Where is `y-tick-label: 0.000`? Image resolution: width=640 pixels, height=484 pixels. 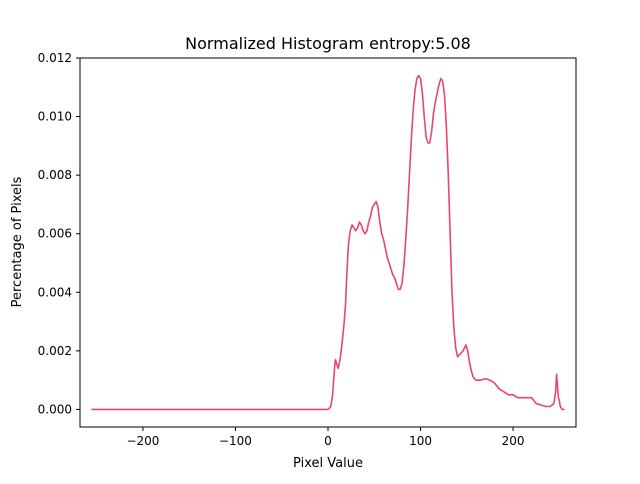
y-tick-label: 0.000 is located at coordinates (55, 409).